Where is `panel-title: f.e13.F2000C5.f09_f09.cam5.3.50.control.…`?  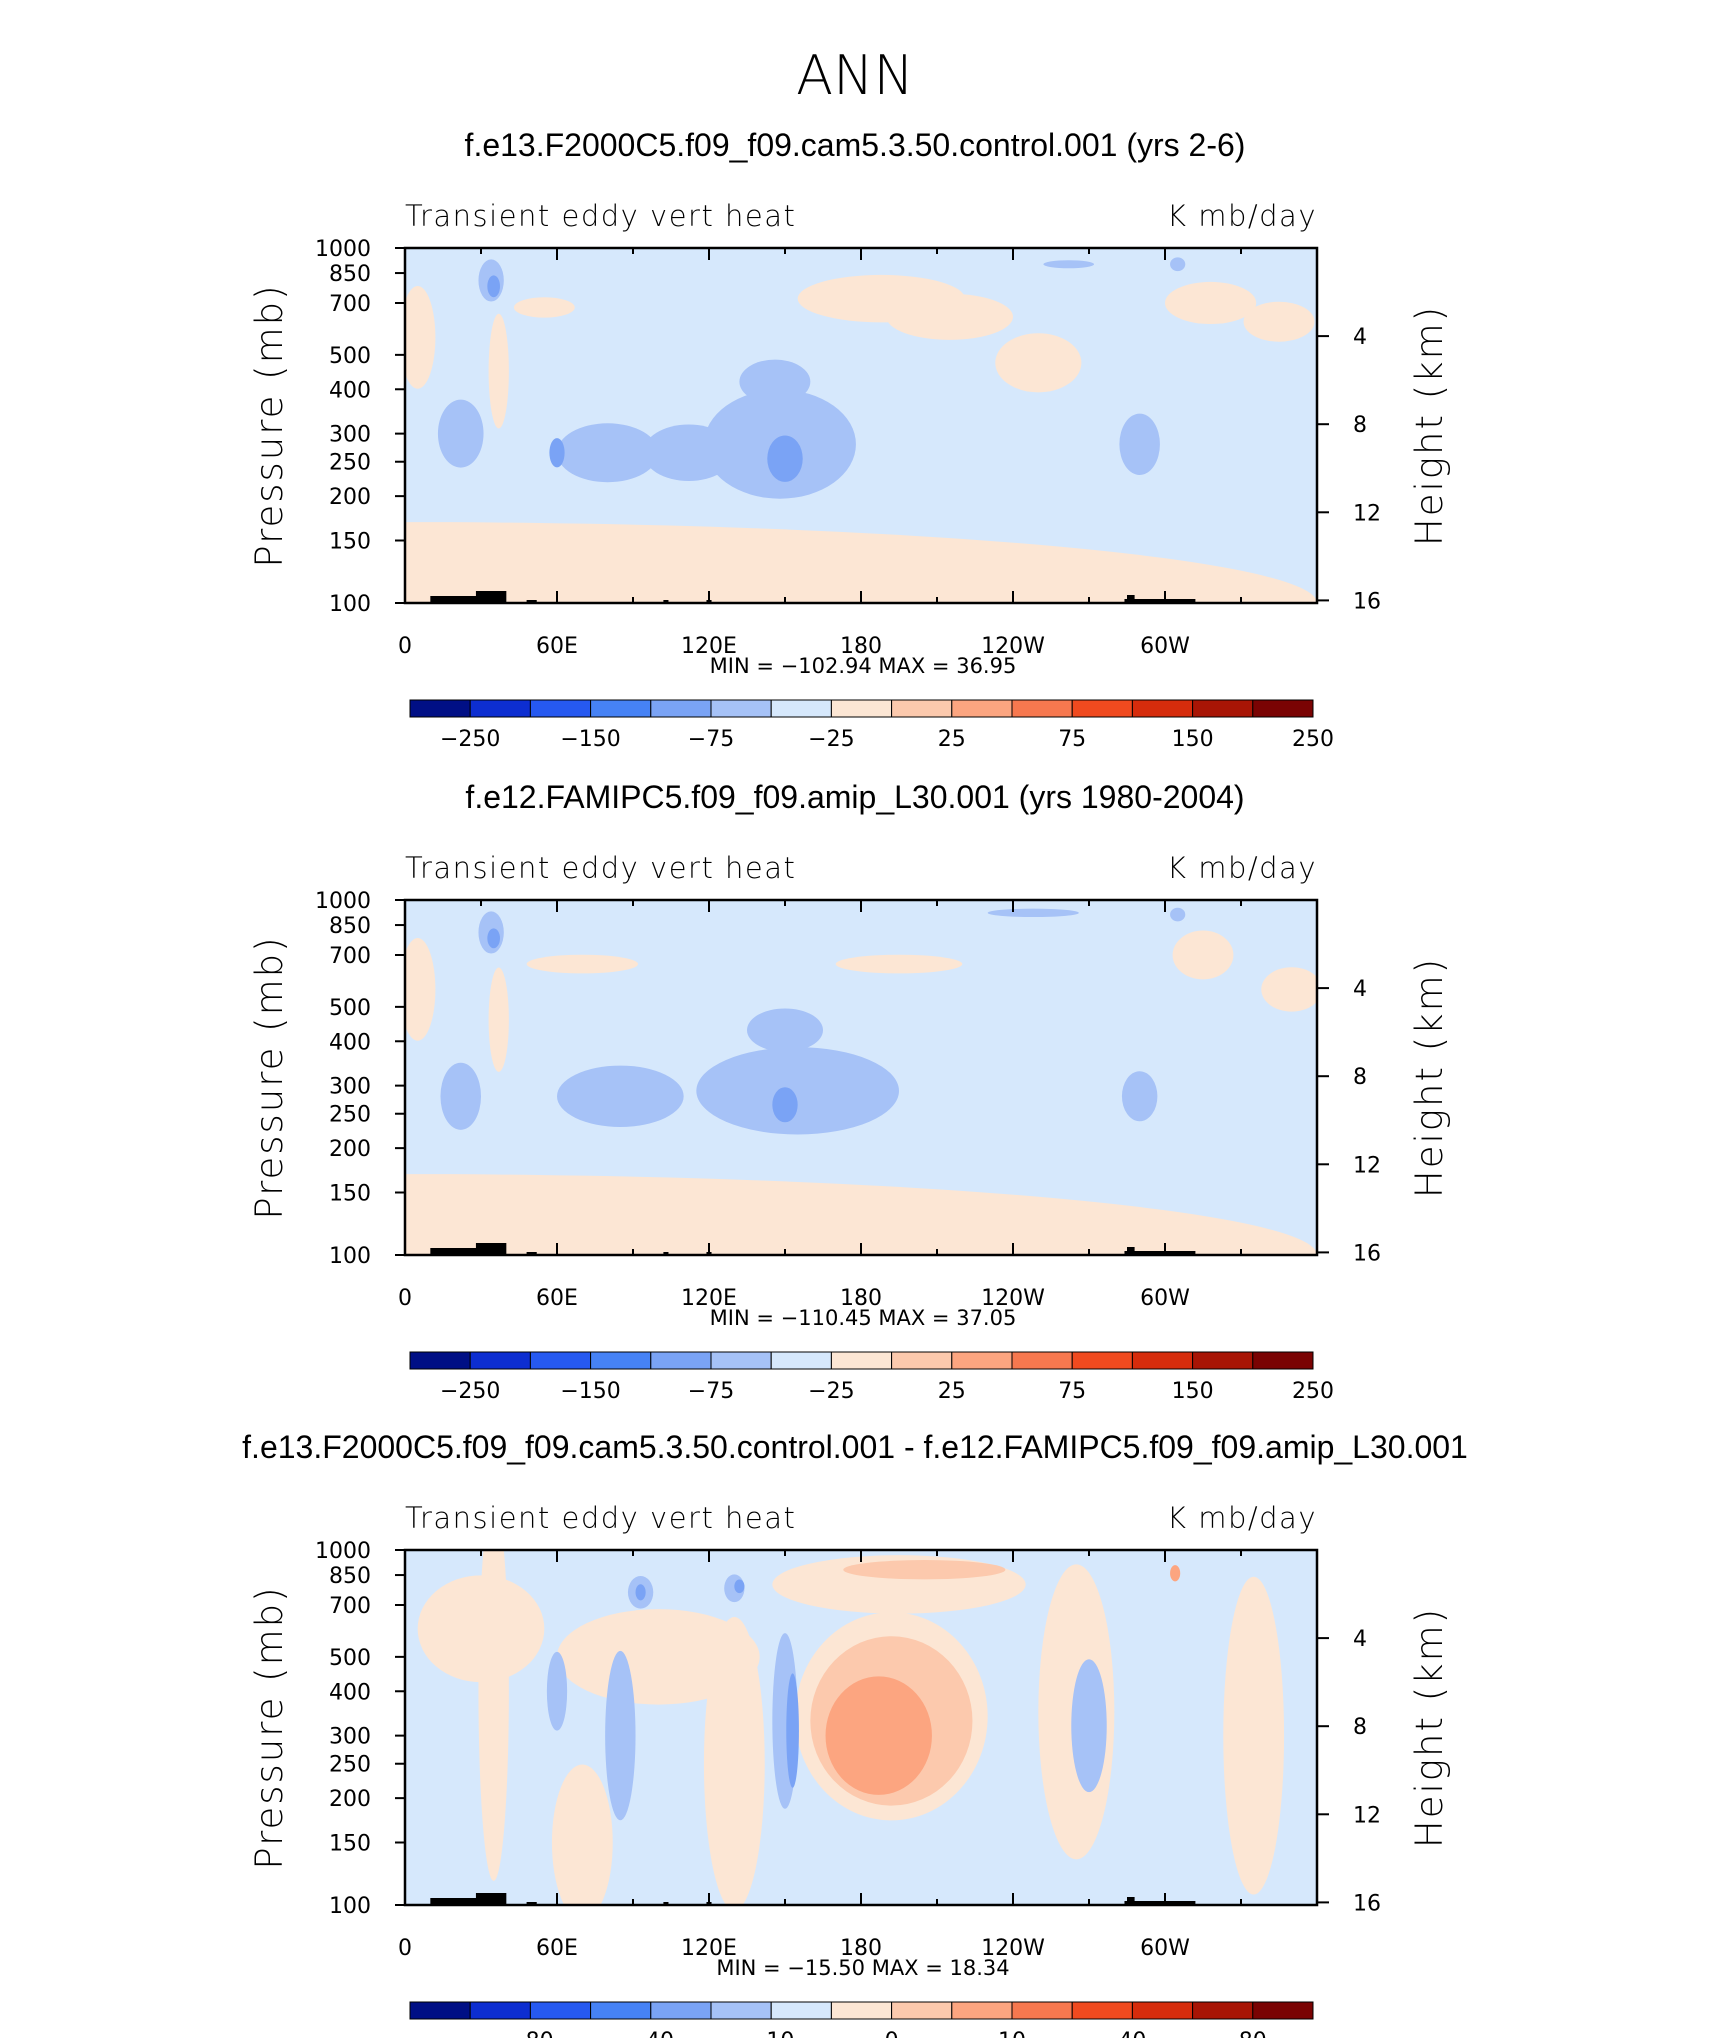 panel-title: f.e13.F2000C5.f09_f09.cam5.3.50.control.… is located at coordinates (855, 1447).